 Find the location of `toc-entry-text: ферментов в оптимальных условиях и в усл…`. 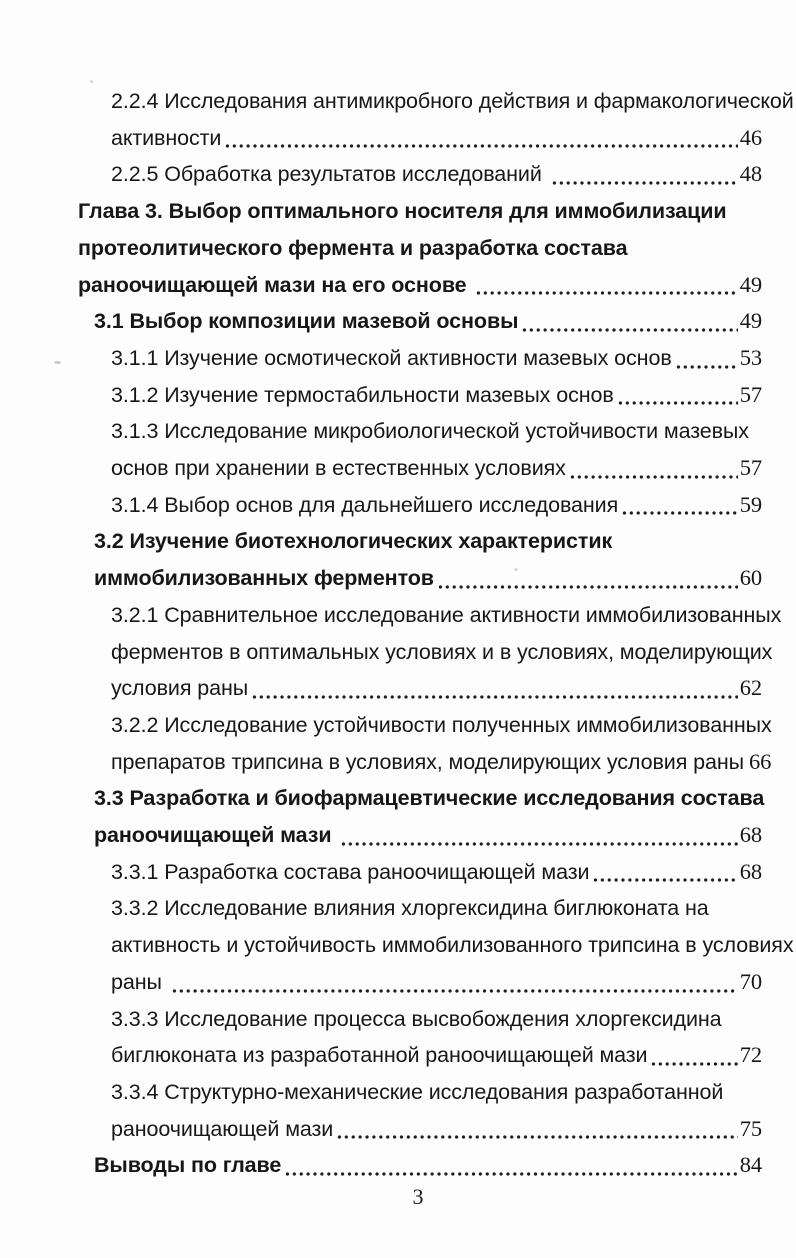

toc-entry-text: ферментов в оптимальных условиях и в усл… is located at coordinates (442, 651).